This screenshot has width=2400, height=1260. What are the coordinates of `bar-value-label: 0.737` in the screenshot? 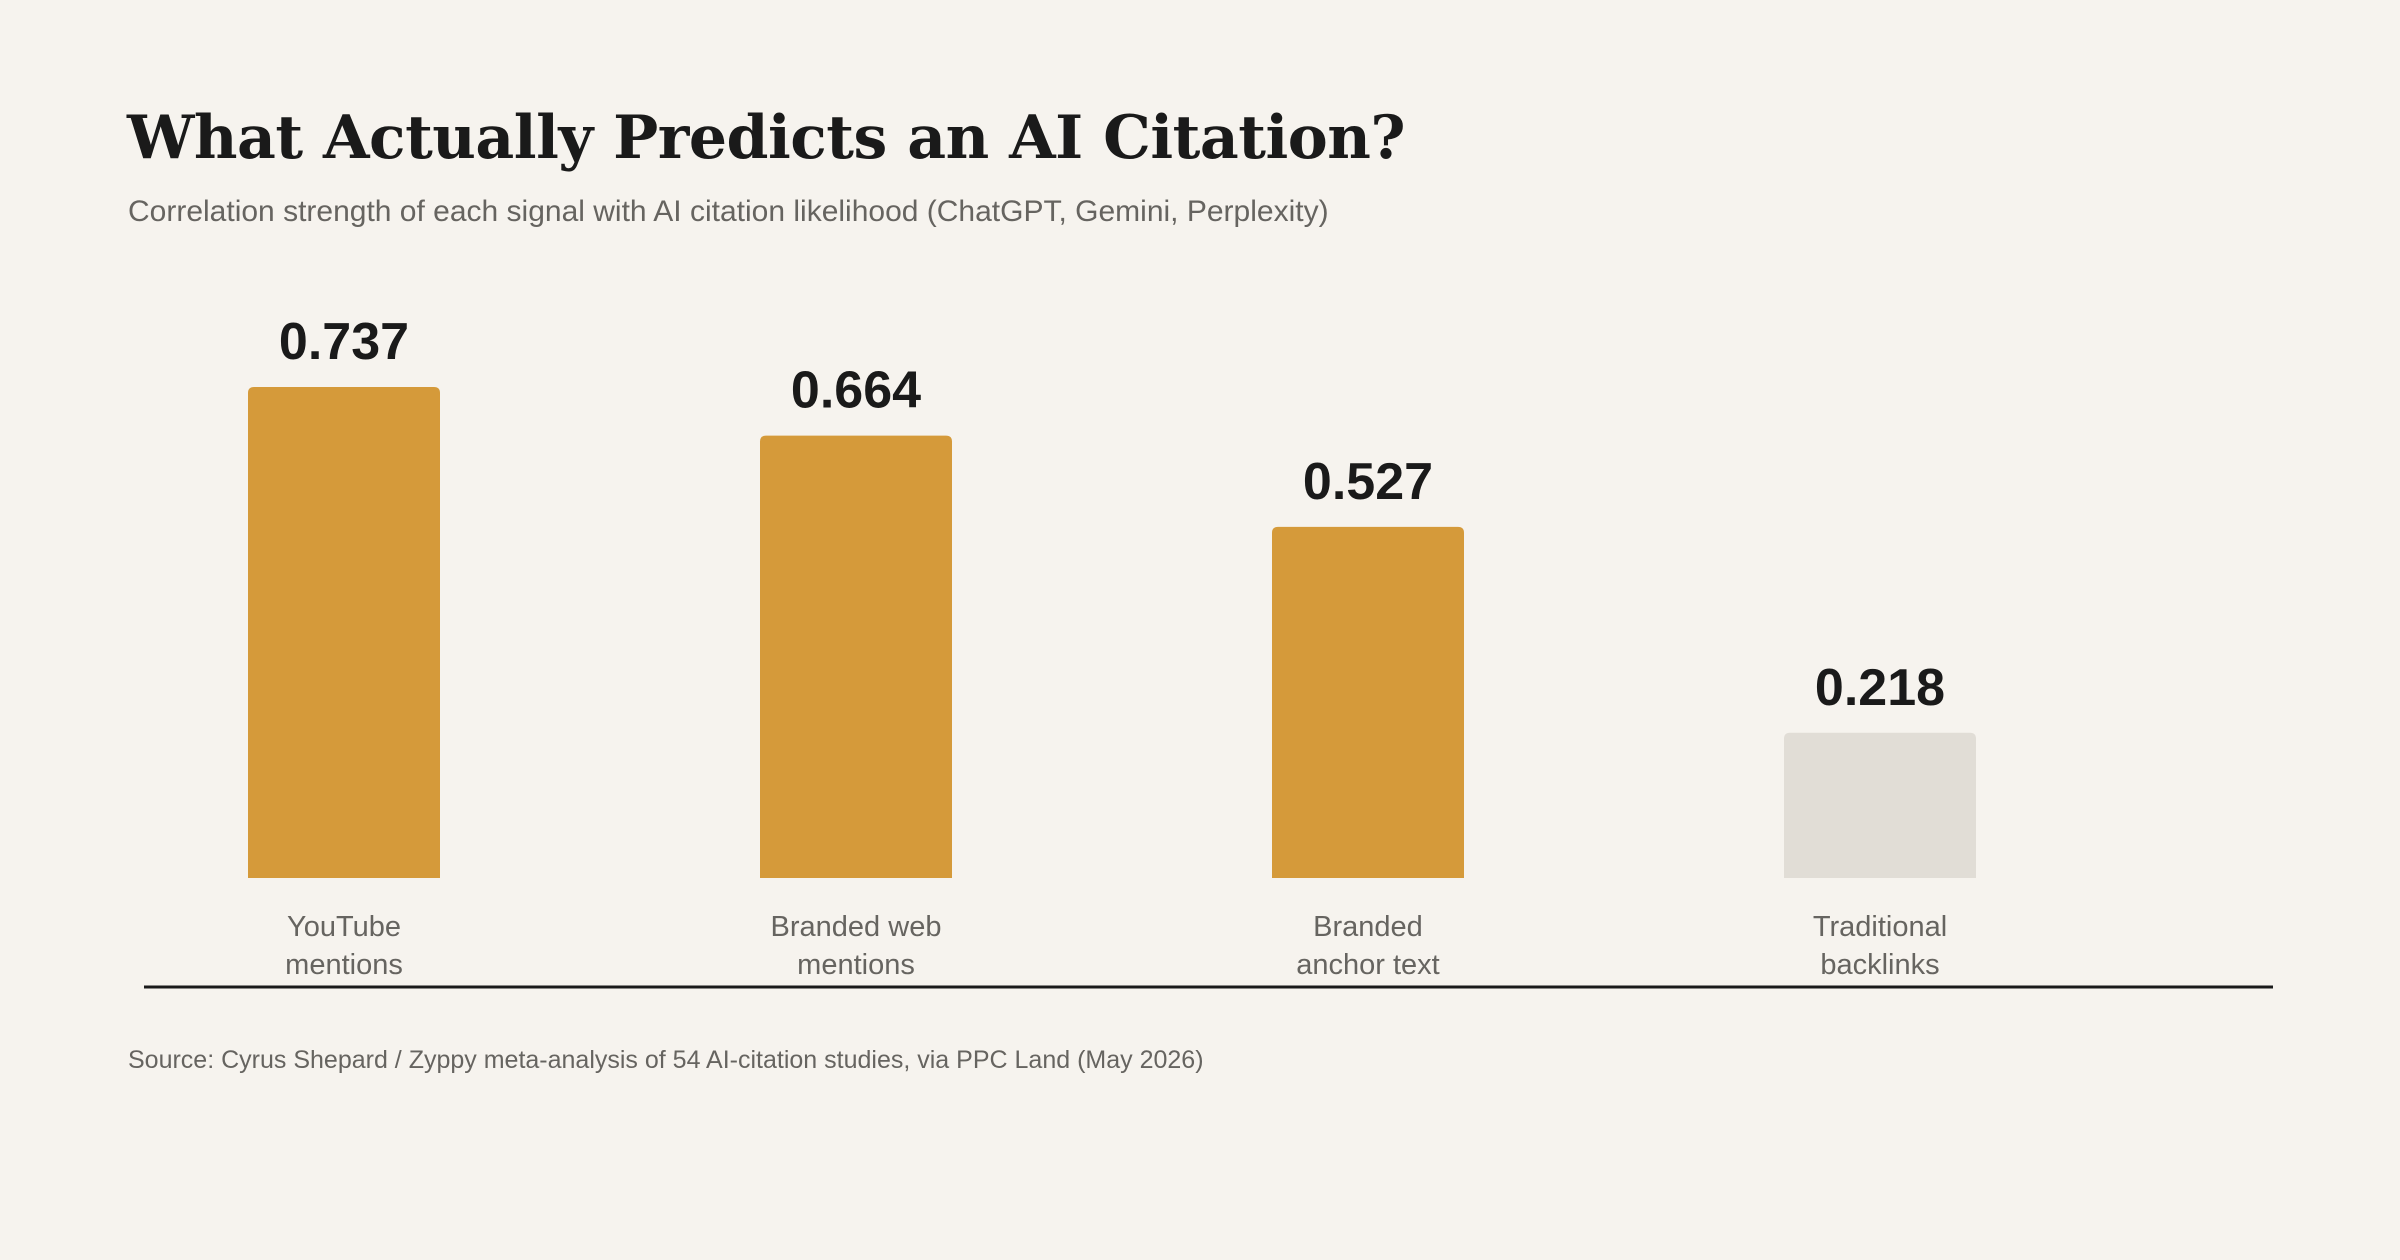 It's located at (344, 342).